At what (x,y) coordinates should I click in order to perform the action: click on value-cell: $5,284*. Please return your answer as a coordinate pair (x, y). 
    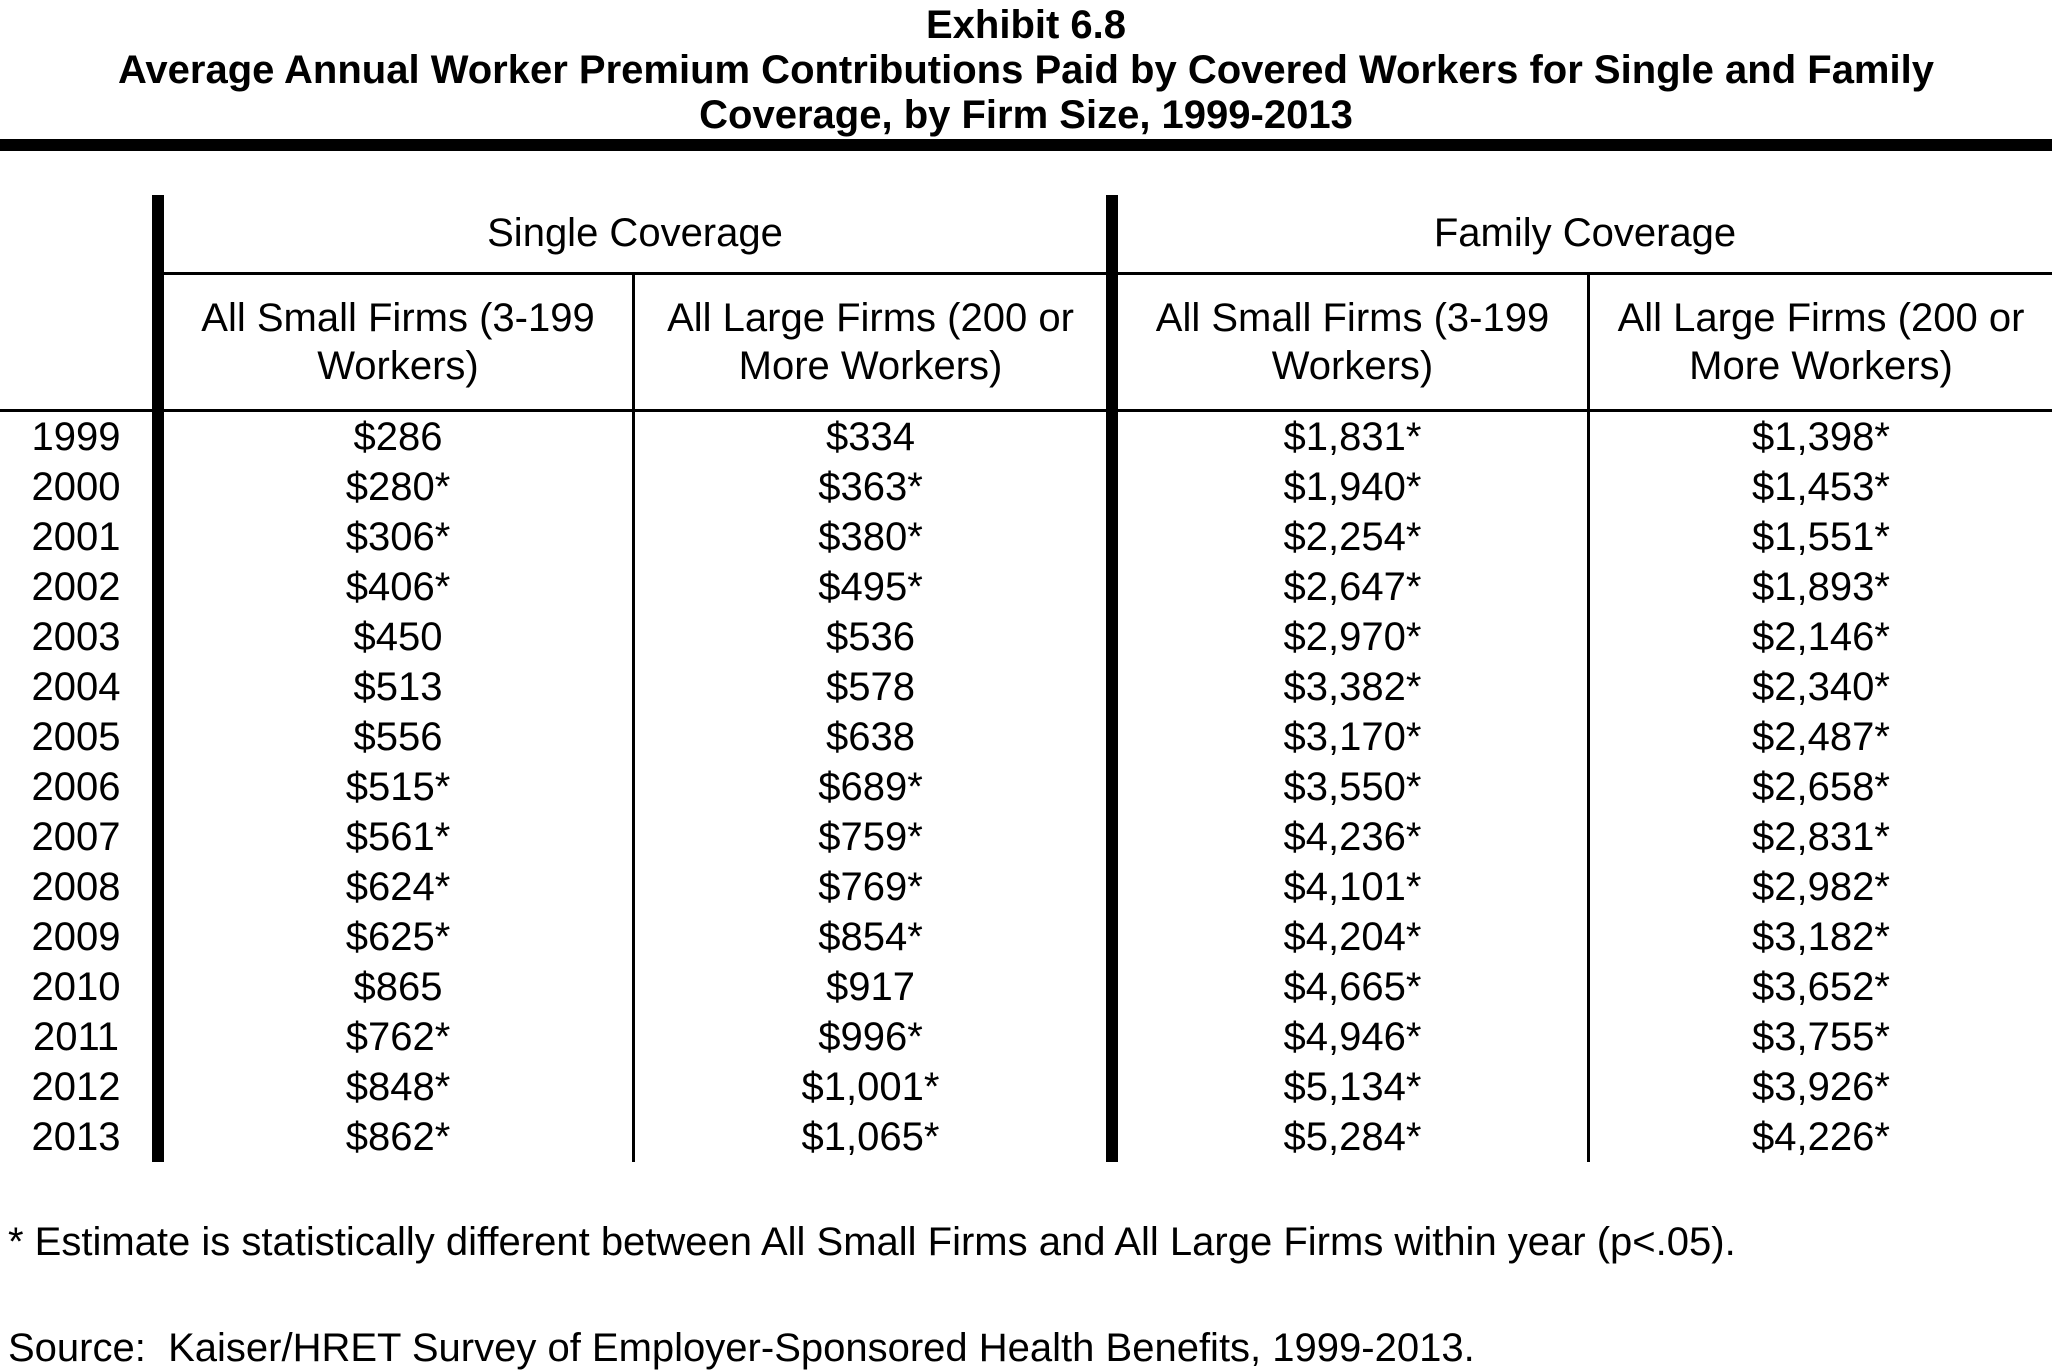
    Looking at the image, I should click on (1354, 1137).